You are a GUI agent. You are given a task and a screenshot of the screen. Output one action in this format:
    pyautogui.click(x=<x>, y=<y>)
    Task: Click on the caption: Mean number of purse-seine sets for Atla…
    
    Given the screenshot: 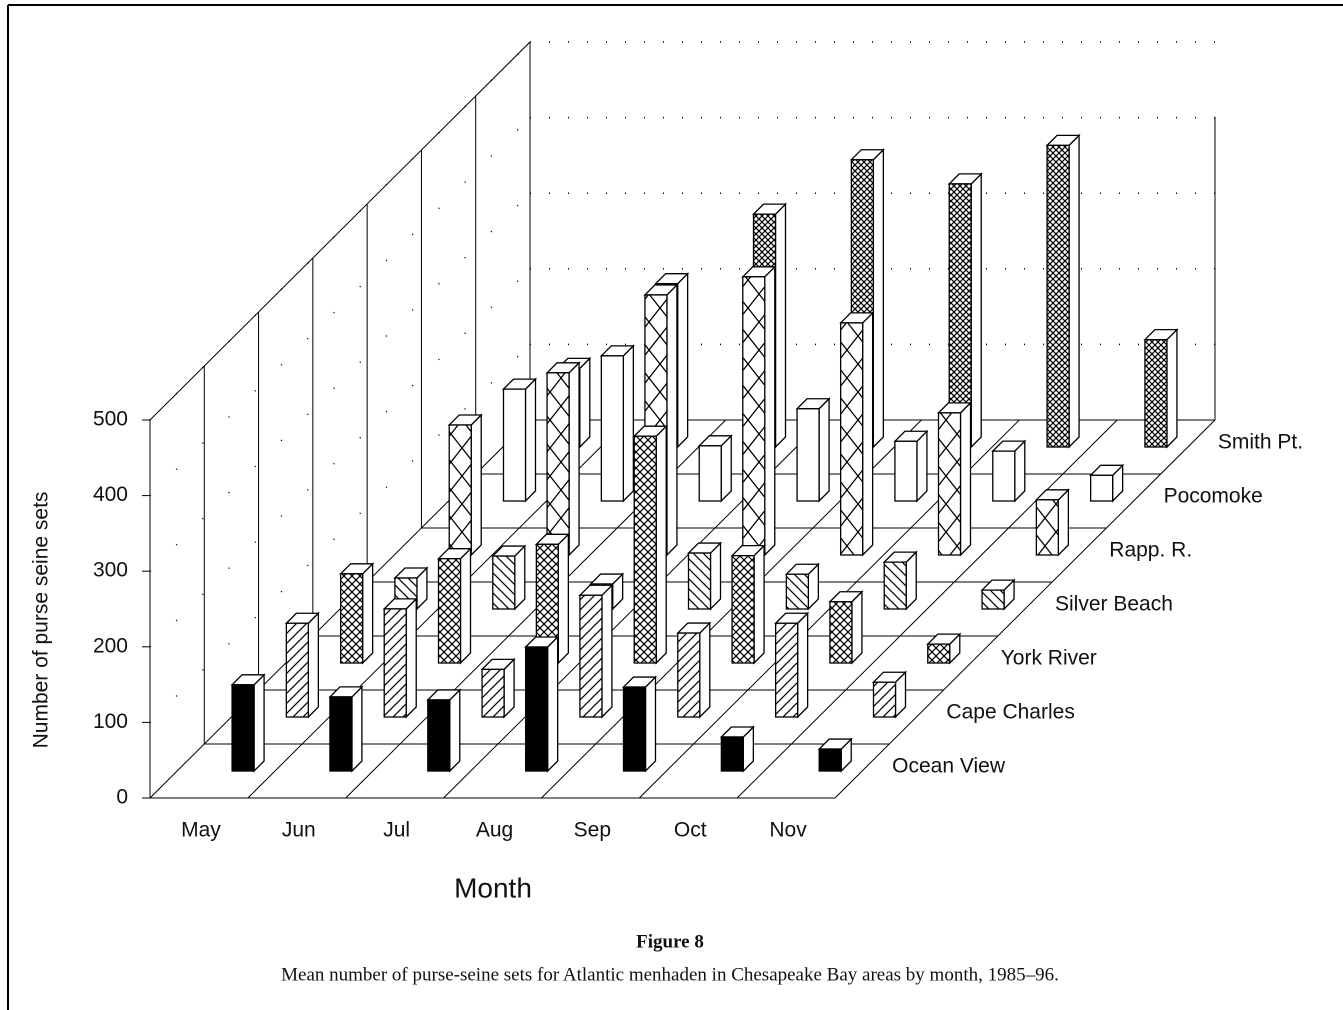 What is the action you would take?
    pyautogui.click(x=670, y=974)
    